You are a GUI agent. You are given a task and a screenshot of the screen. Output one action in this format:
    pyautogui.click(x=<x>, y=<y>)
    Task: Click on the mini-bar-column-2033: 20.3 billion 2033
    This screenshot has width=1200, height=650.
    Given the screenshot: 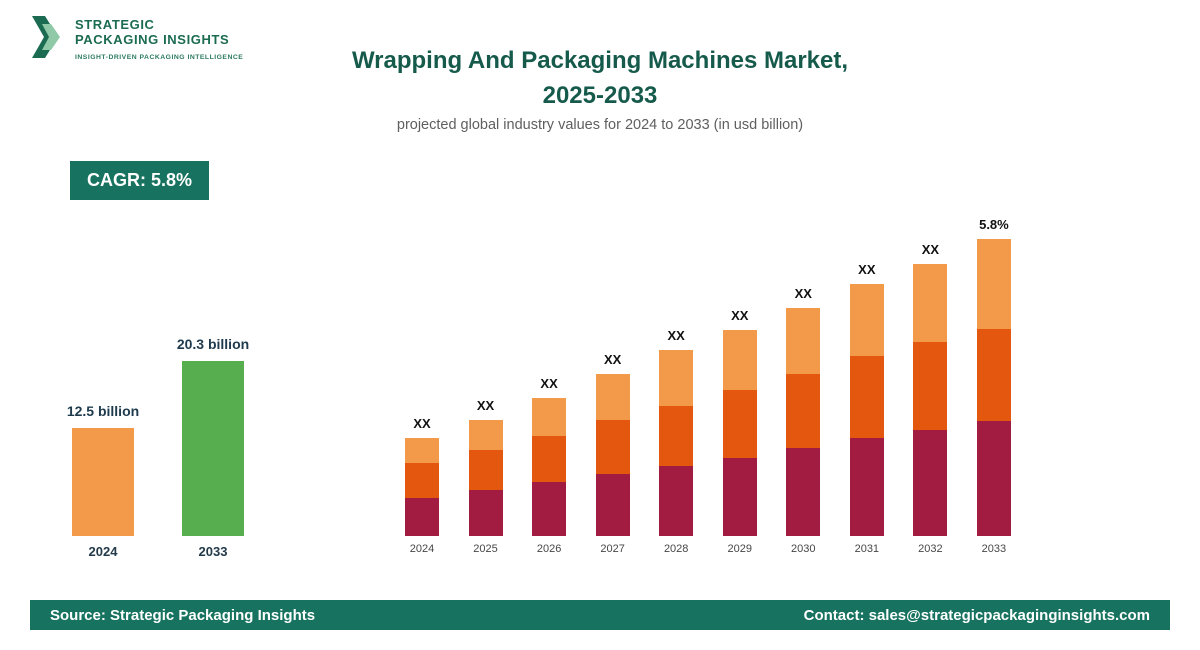 What is the action you would take?
    pyautogui.click(x=213, y=434)
    